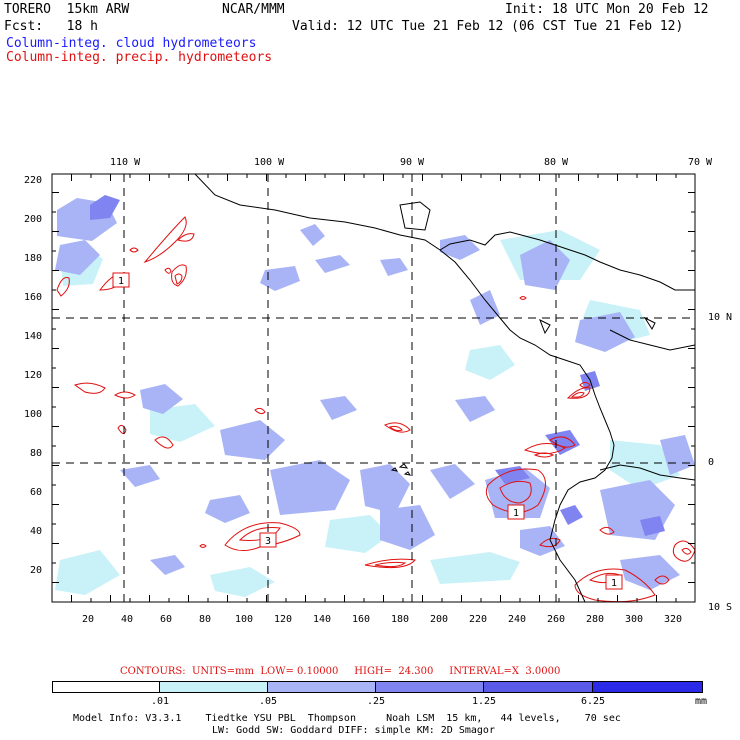  Describe the element at coordinates (33, 297) in the screenshot. I see `y-tick-label: 160` at that location.